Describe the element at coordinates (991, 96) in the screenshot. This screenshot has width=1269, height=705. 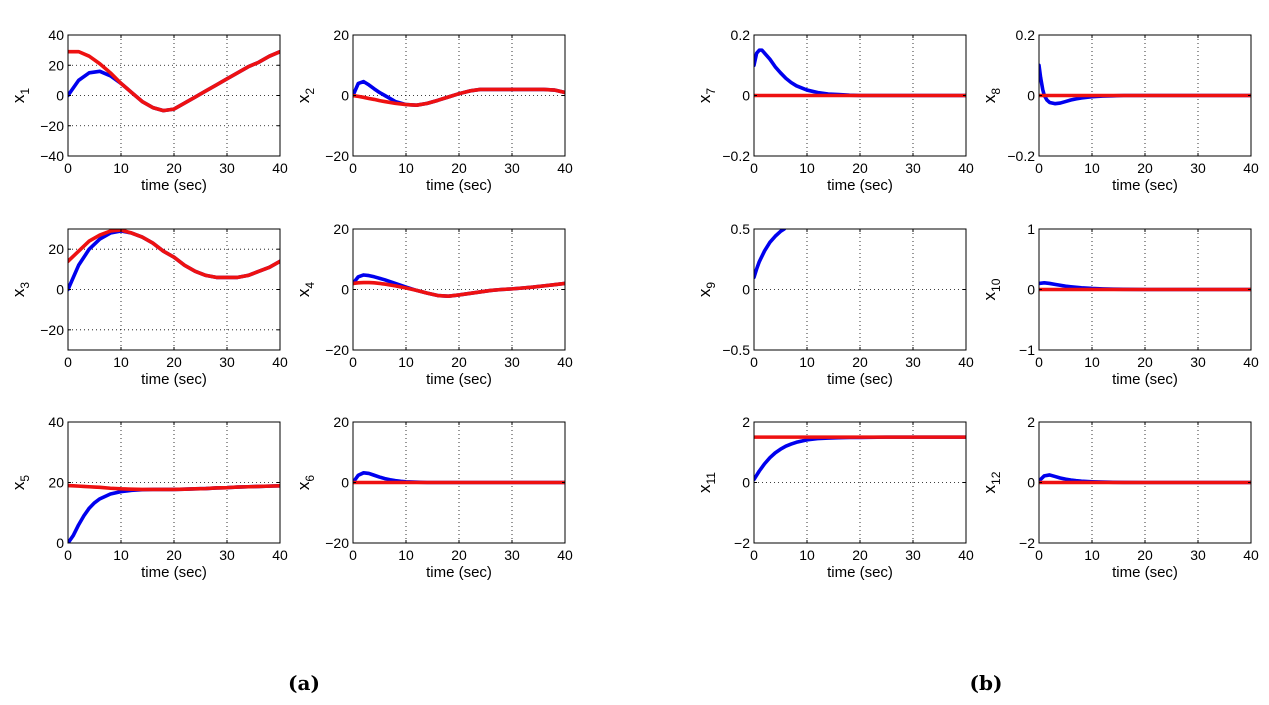
I see `y-axis-label: x8` at that location.